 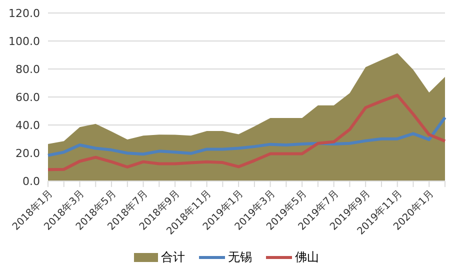 What do you see at coordinates (28, 153) in the screenshot?
I see `y-tick-label: 20.0` at bounding box center [28, 153].